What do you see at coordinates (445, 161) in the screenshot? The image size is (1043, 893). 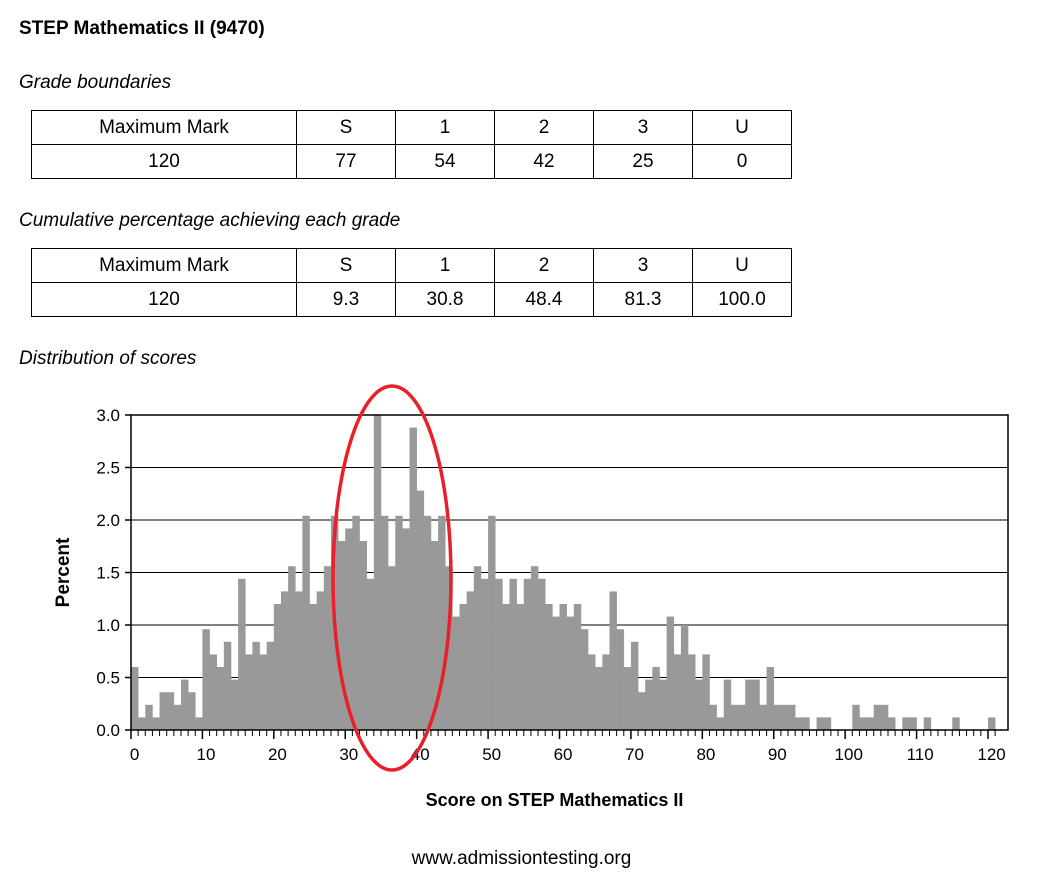 I see `table-cell: 54` at bounding box center [445, 161].